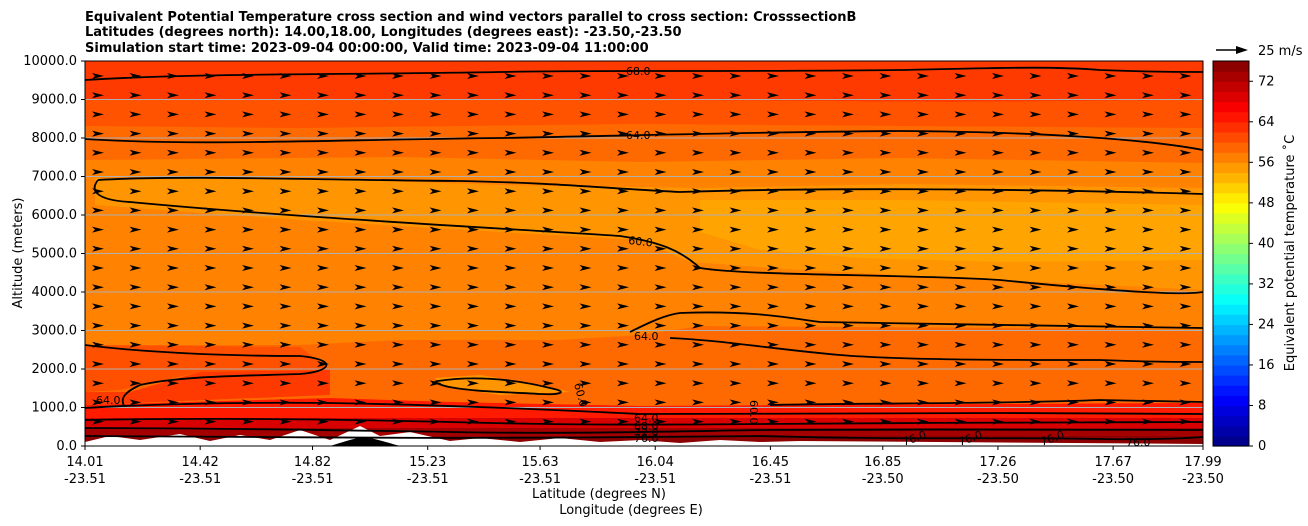 Image resolution: width=1308 pixels, height=526 pixels. Describe the element at coordinates (644, 430) in the screenshot. I see `contour-76-lower` at that location.